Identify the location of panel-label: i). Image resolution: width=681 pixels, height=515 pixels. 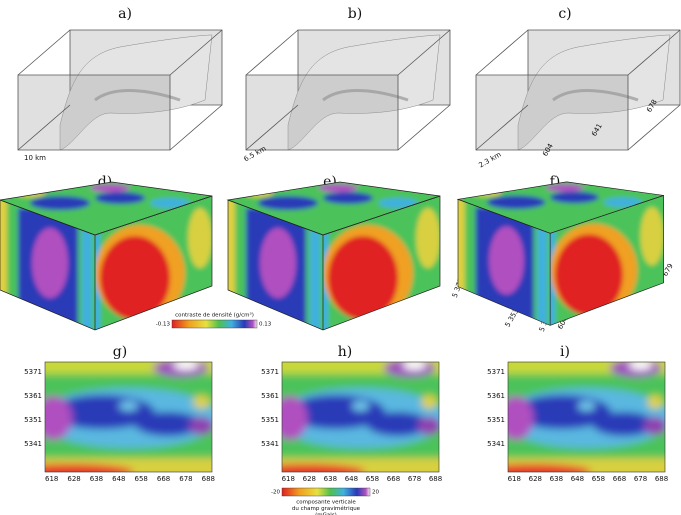
(565, 352).